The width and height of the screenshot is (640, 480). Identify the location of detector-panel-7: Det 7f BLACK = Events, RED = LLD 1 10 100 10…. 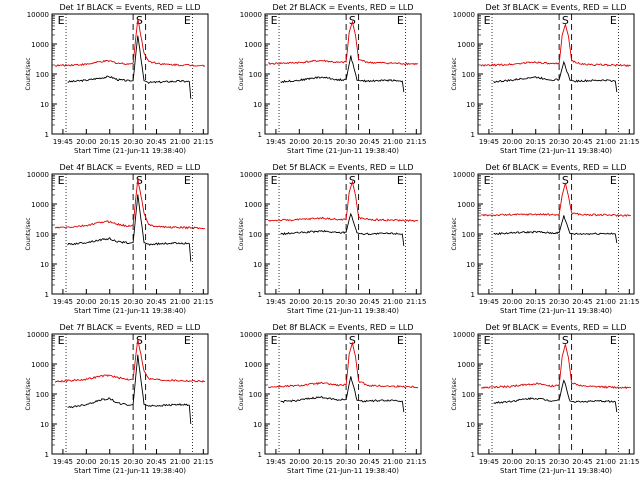
(106, 400).